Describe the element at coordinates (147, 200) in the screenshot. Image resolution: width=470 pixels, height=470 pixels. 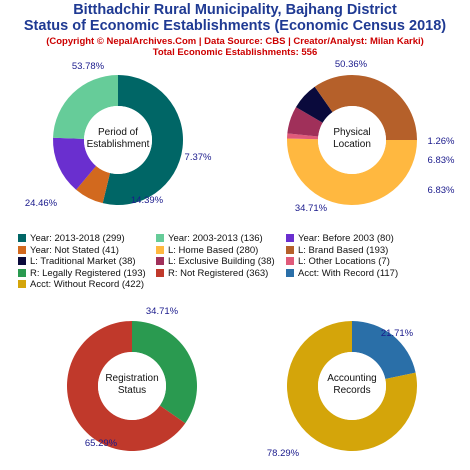
I see `slice-percent-label: 14.39%` at that location.